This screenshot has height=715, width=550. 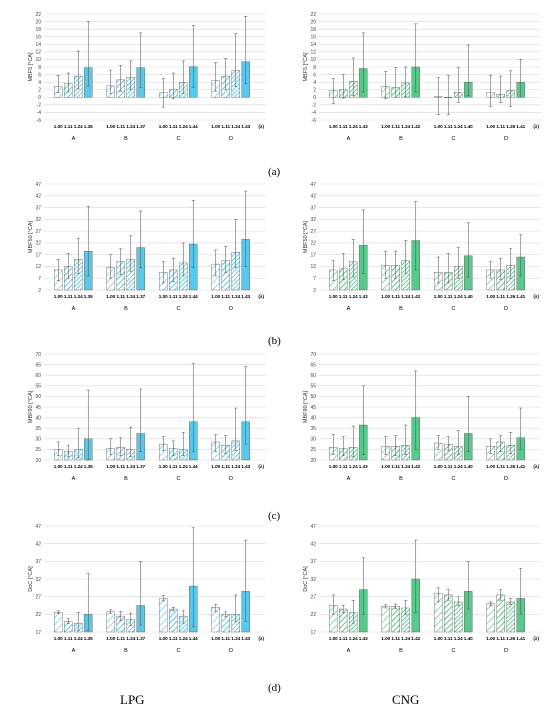 What do you see at coordinates (313, 185) in the screenshot?
I see `y-tick-label: 47` at bounding box center [313, 185].